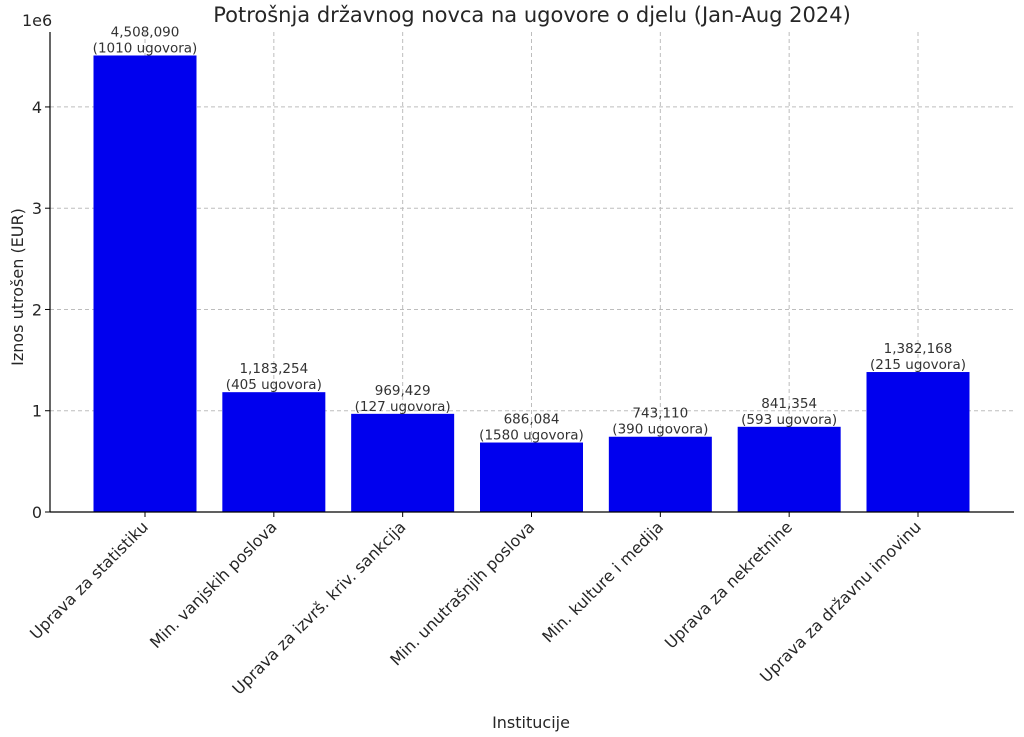 The width and height of the screenshot is (1024, 737). What do you see at coordinates (532, 420) in the screenshot?
I see `bar-value-label: 686,084` at bounding box center [532, 420].